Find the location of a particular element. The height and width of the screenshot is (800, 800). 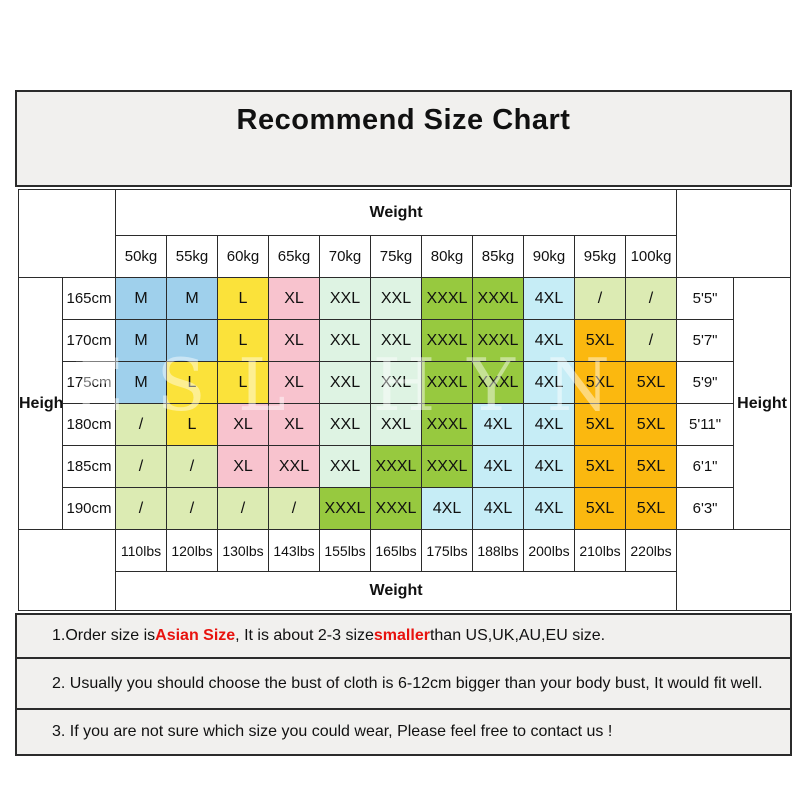

weight-lbs-cell: 188lbs is located at coordinates (498, 550).